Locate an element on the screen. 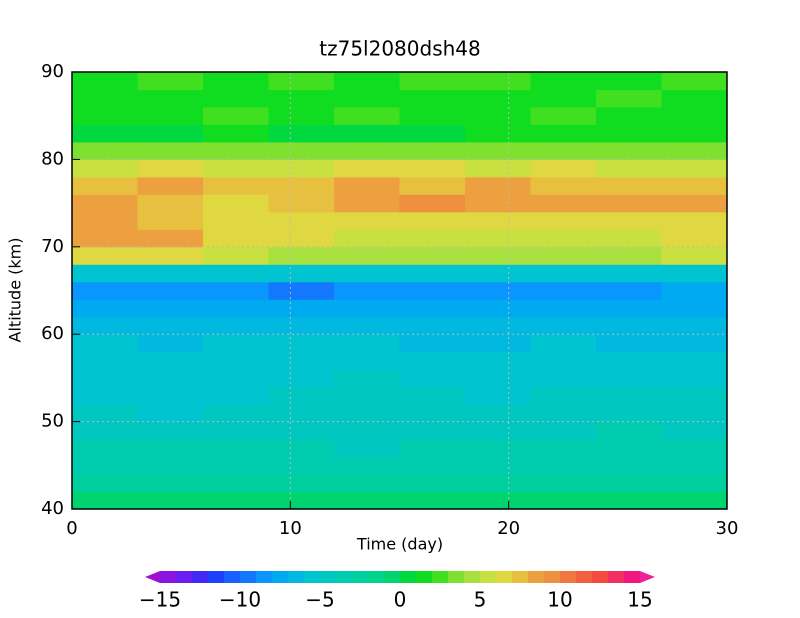 This screenshot has width=800, height=618. colorbar-arrow is located at coordinates (647, 577).